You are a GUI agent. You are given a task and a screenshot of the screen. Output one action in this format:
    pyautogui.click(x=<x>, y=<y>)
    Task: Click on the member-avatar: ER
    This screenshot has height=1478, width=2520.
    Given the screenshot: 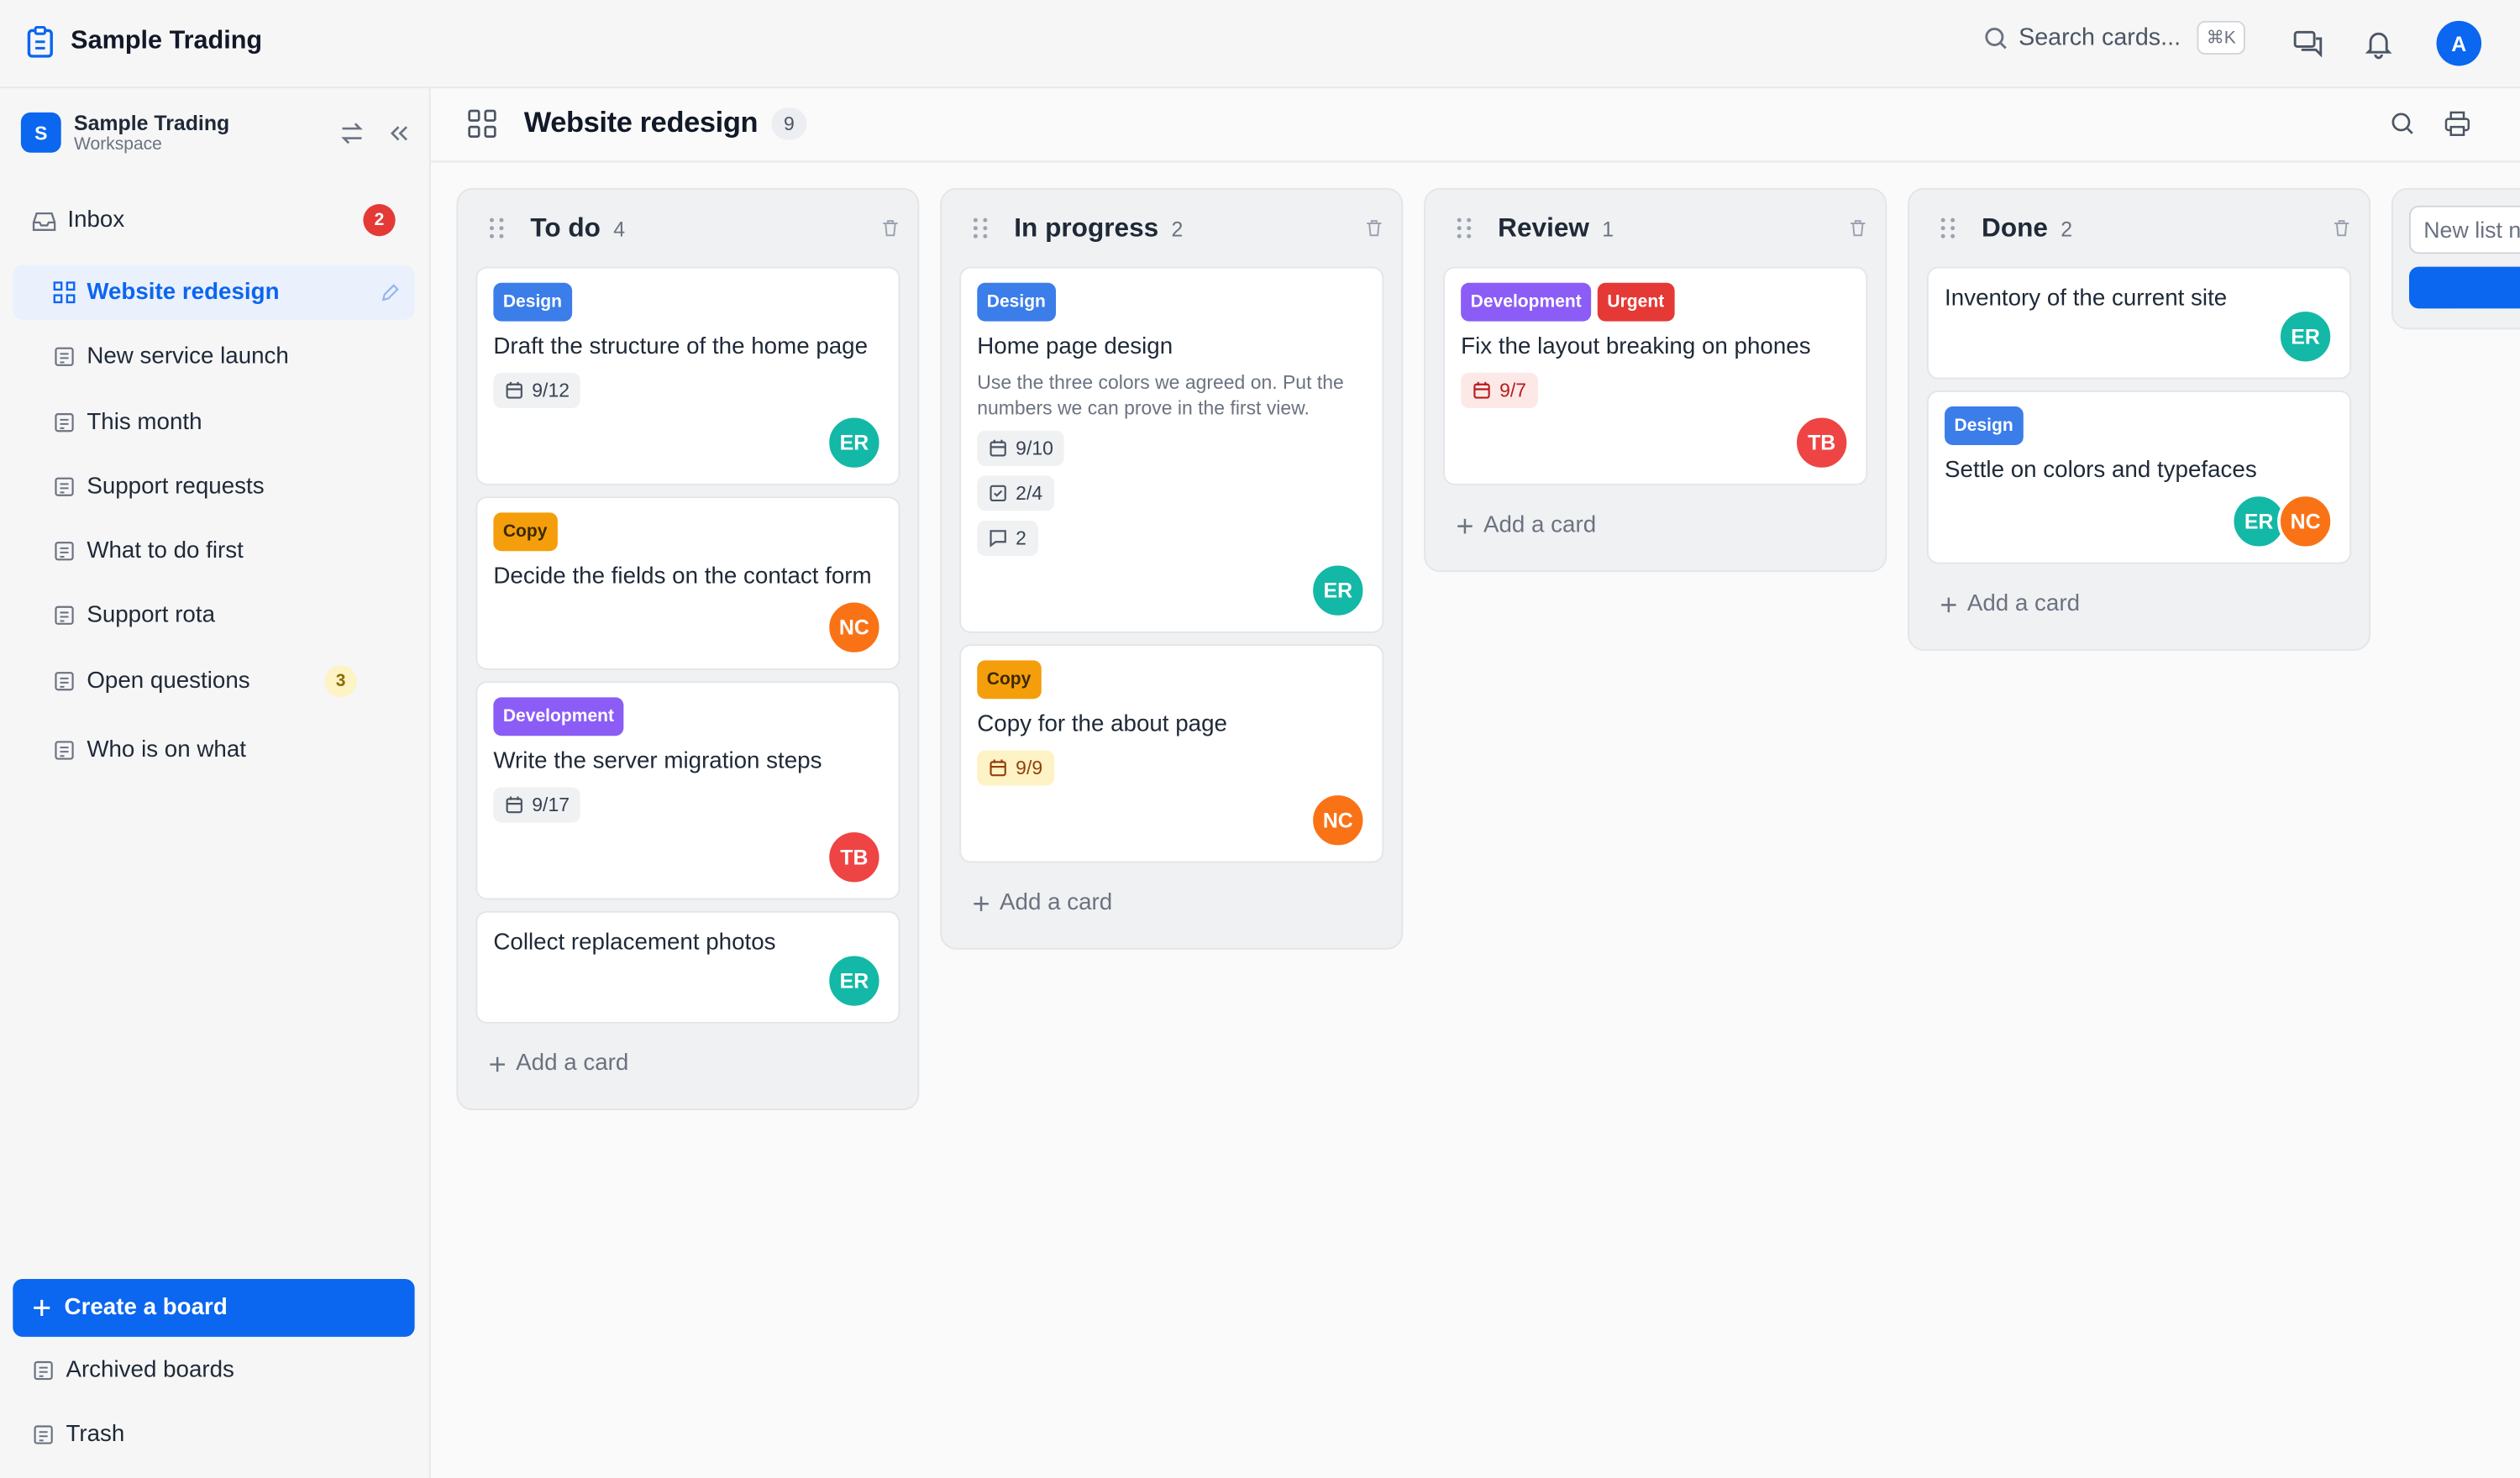 What is the action you would take?
    pyautogui.click(x=2258, y=521)
    